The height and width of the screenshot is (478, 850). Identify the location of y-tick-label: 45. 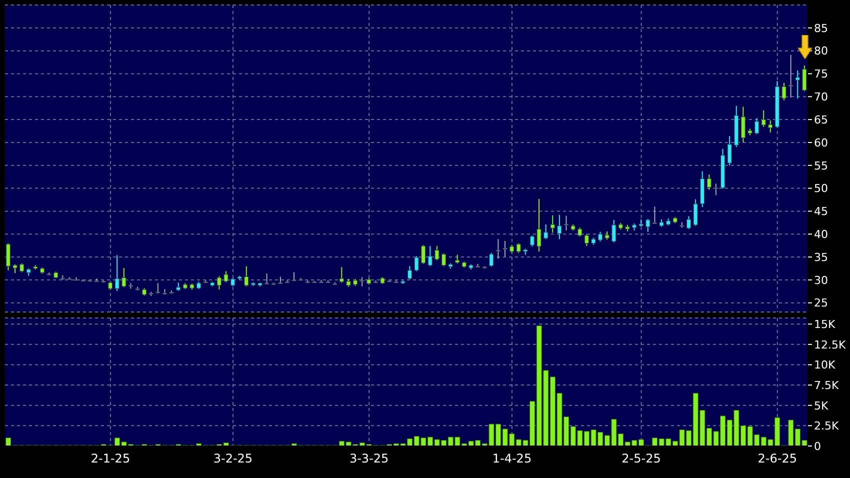
(821, 211).